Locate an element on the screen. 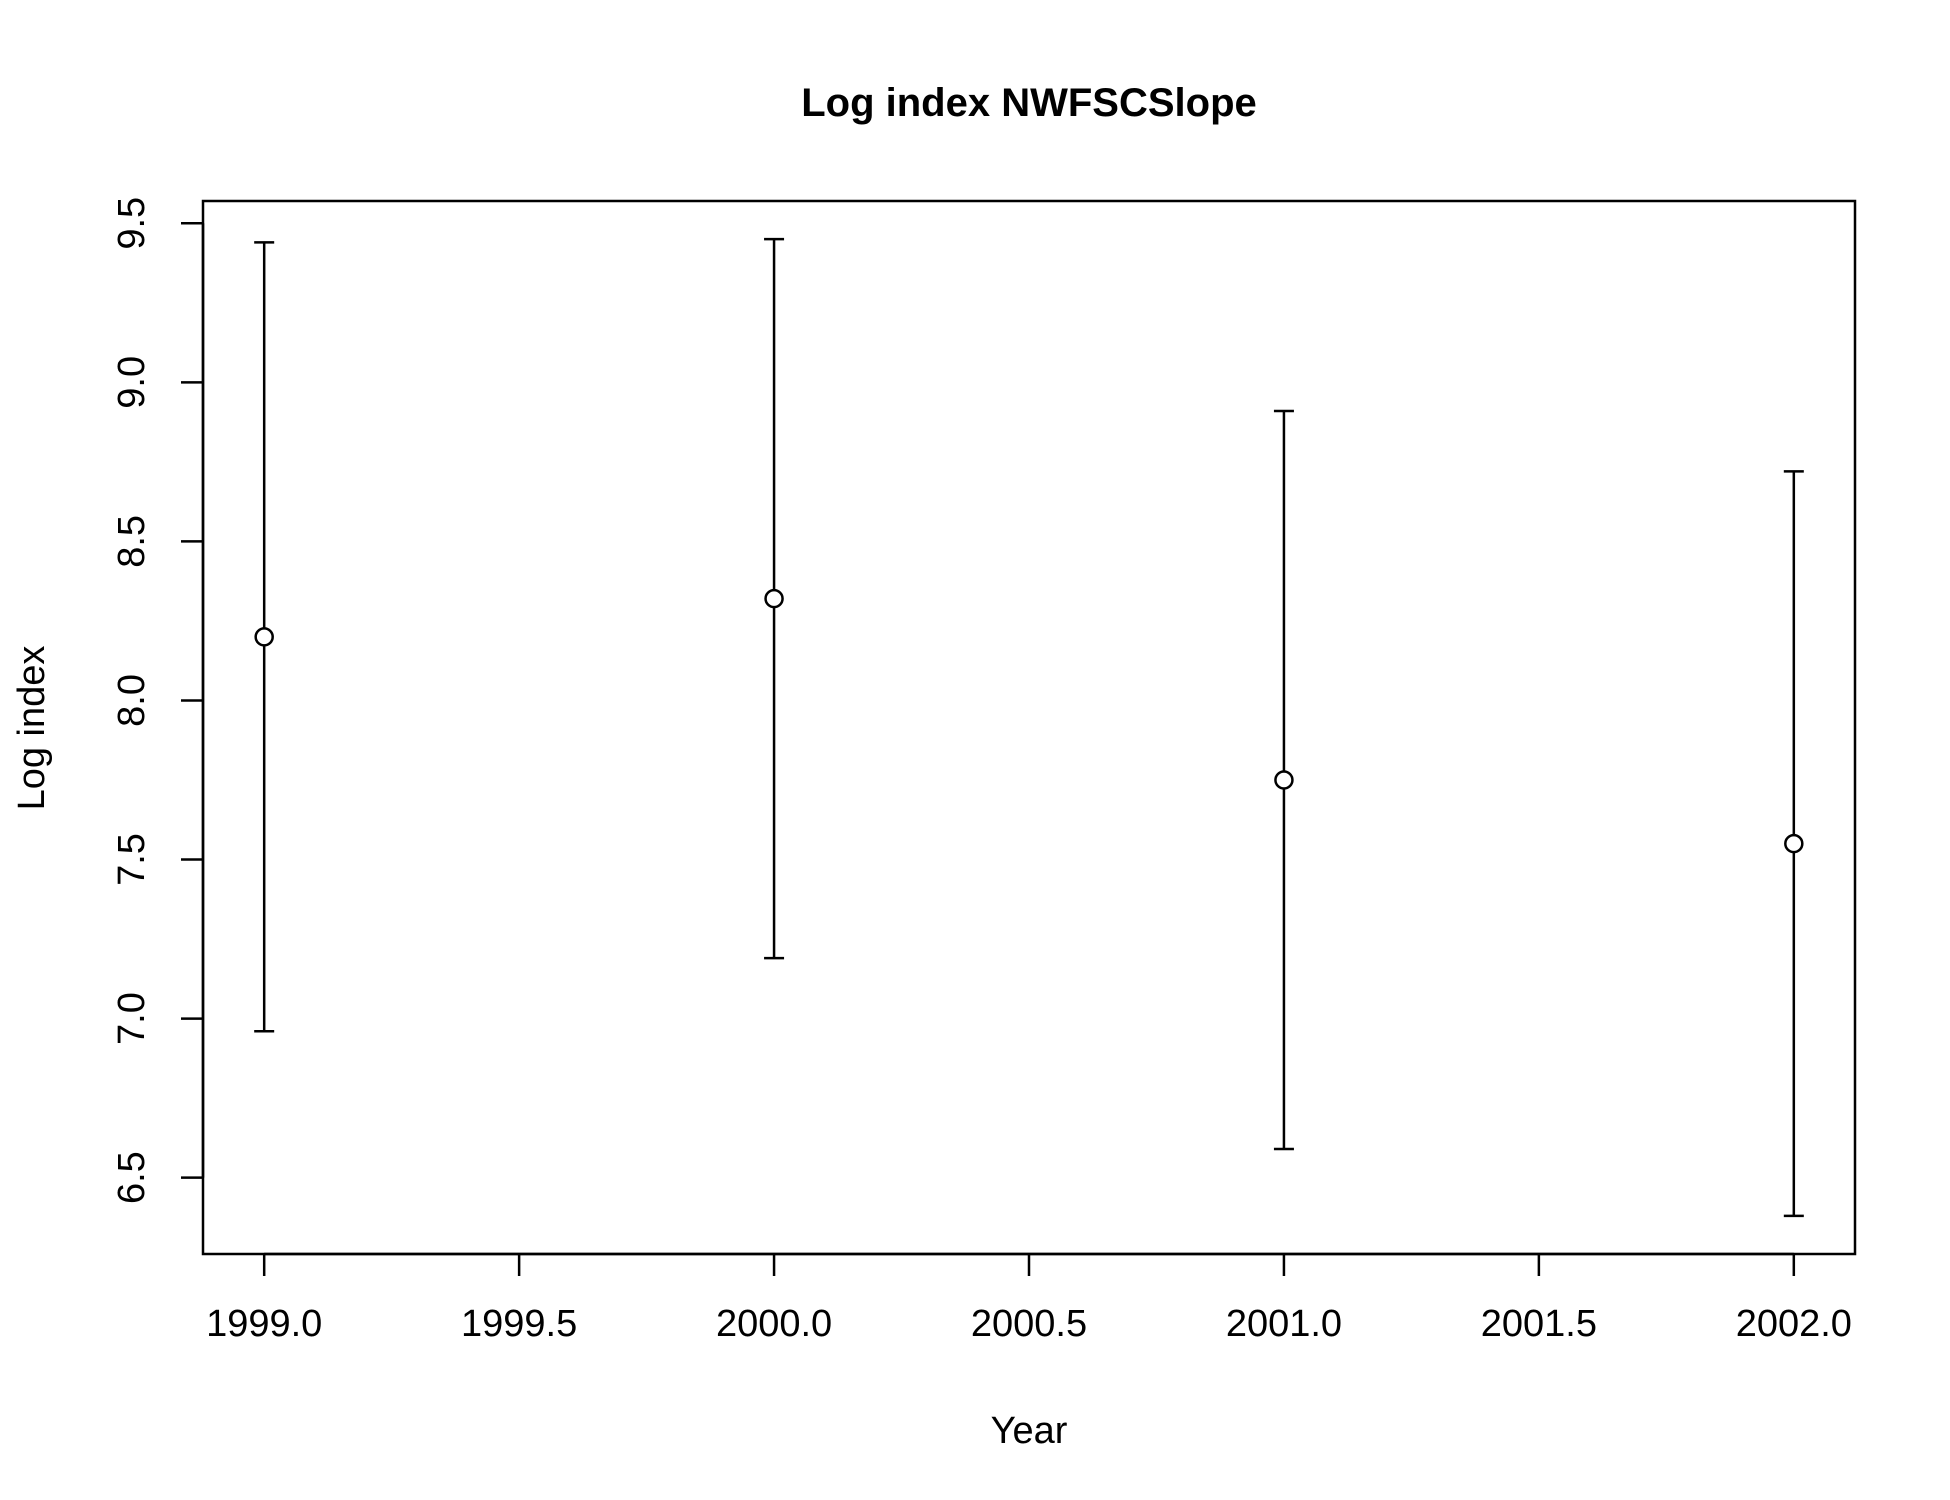  chart-title: Log index NWFSCSlope is located at coordinates (1029, 103).